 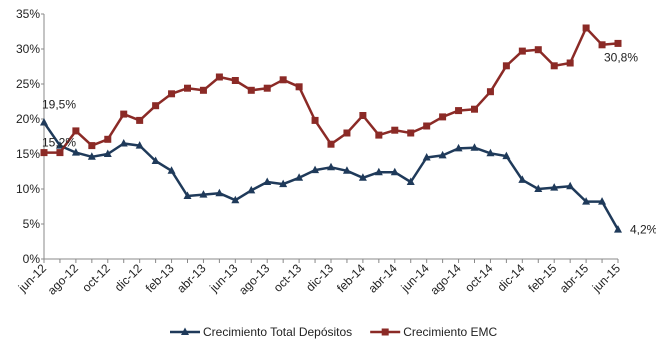 What do you see at coordinates (128, 277) in the screenshot?
I see `x-tick-label: dic-12` at bounding box center [128, 277].